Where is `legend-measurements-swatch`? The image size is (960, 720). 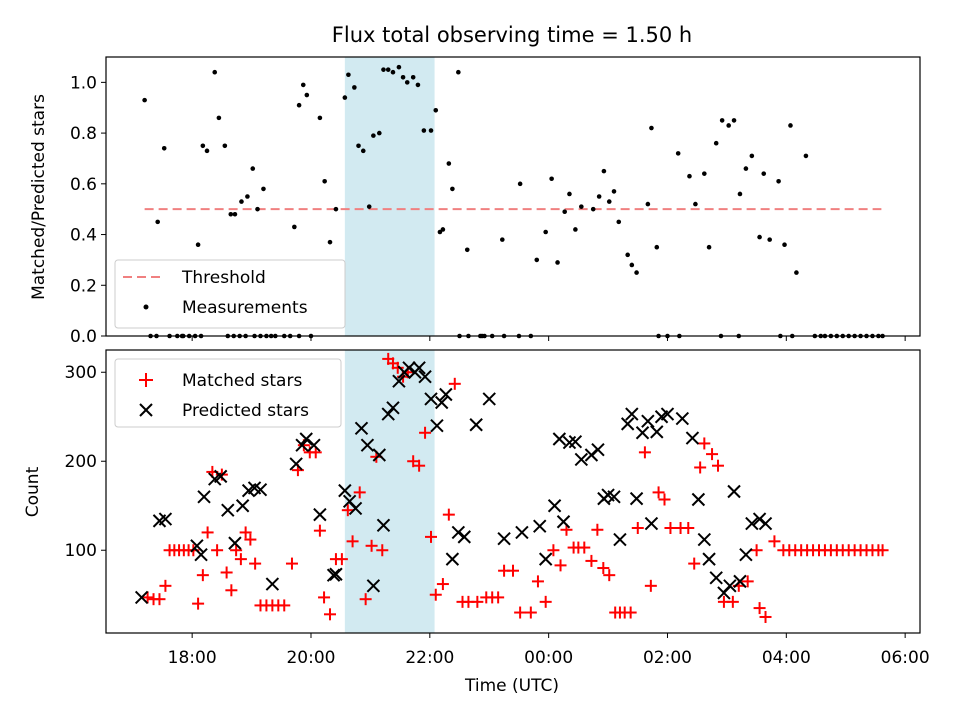
legend-measurements-swatch is located at coordinates (146, 307).